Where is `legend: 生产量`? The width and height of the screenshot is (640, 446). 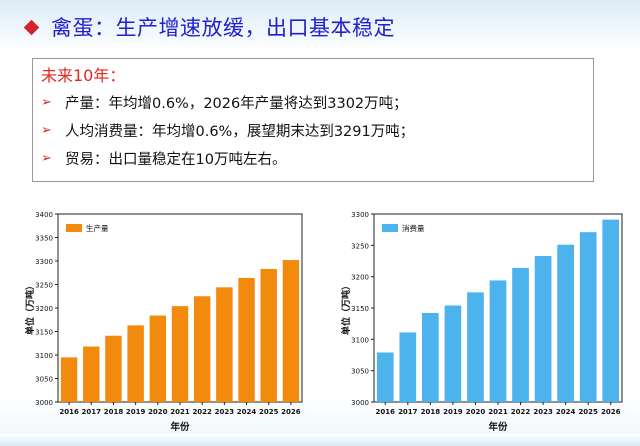
legend: 生产量 is located at coordinates (87, 228).